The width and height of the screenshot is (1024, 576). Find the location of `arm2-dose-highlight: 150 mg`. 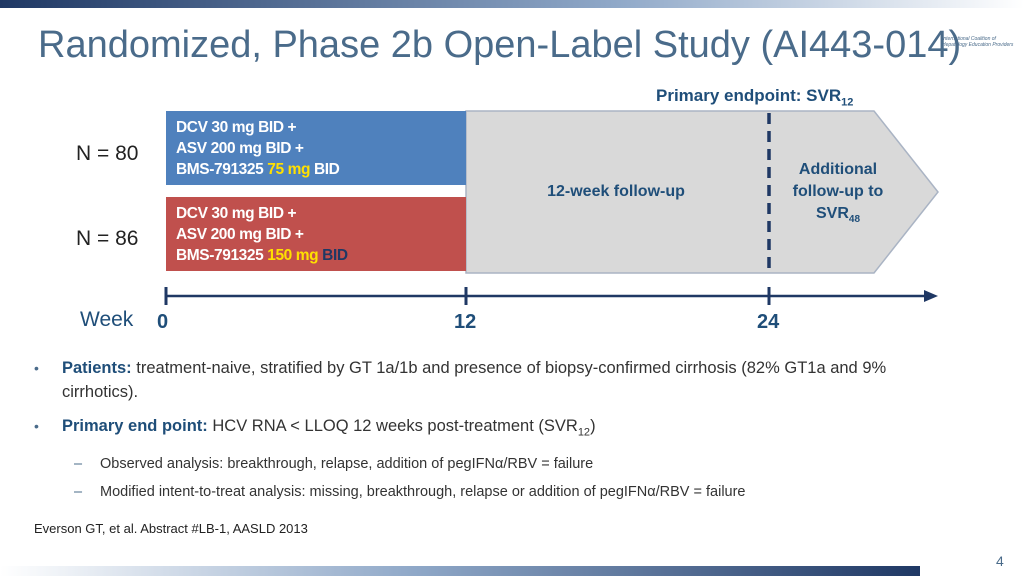

arm2-dose-highlight: 150 mg is located at coordinates (293, 255).